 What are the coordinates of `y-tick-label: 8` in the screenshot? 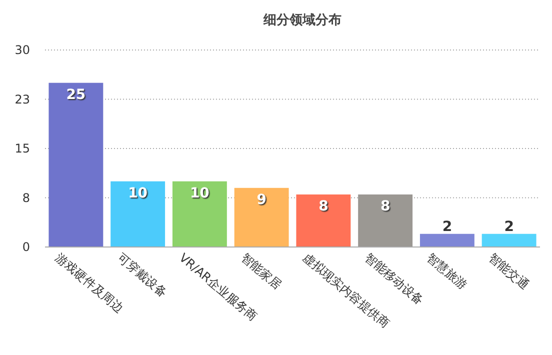 It's located at (26, 197).